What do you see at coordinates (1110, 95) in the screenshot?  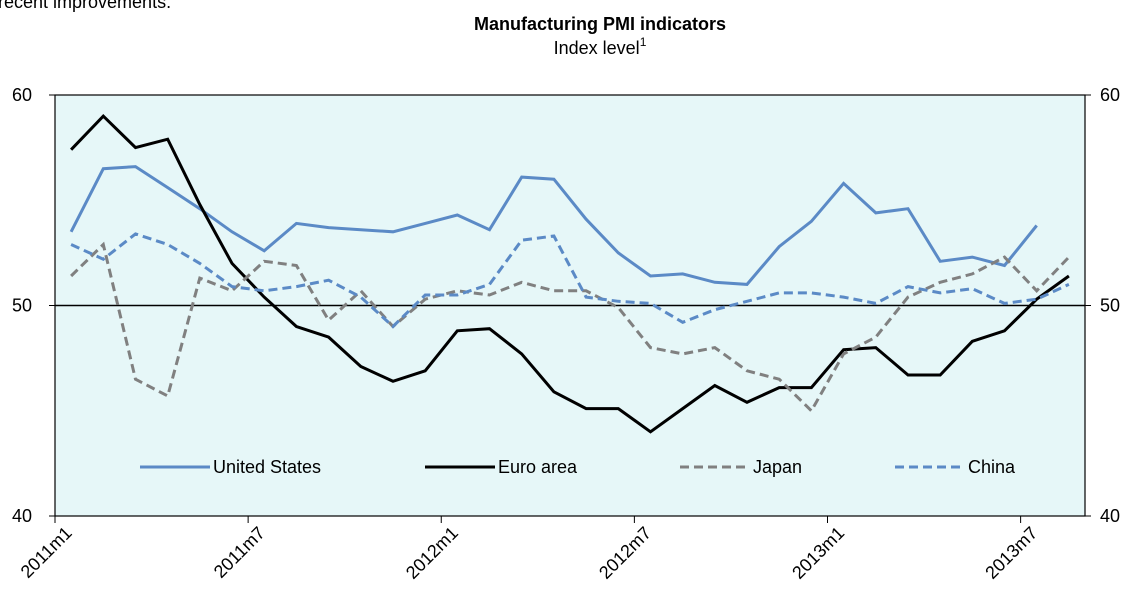 I see `y2-tick-label: 60` at bounding box center [1110, 95].